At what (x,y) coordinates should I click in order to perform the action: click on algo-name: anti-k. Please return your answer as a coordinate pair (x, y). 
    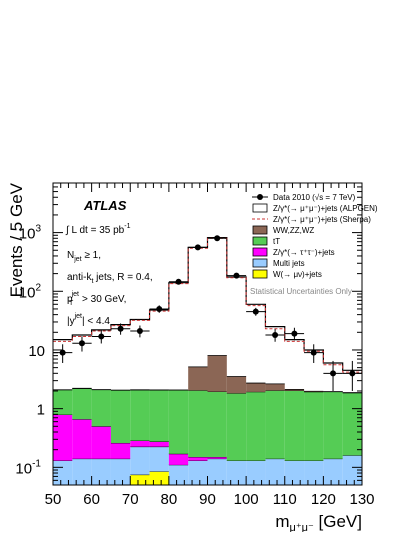
    Looking at the image, I should click on (79, 277).